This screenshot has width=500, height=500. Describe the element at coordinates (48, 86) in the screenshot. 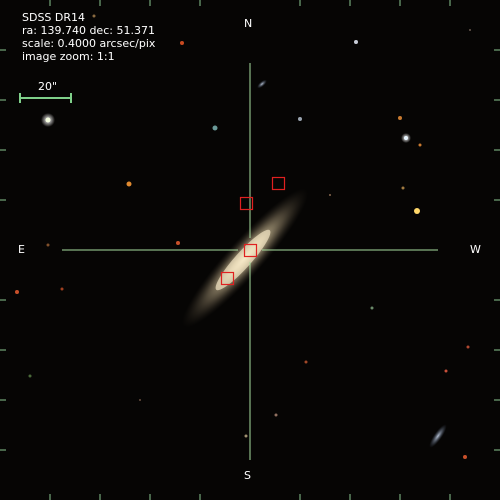

I see `scale-bar-label: 20"` at that location.